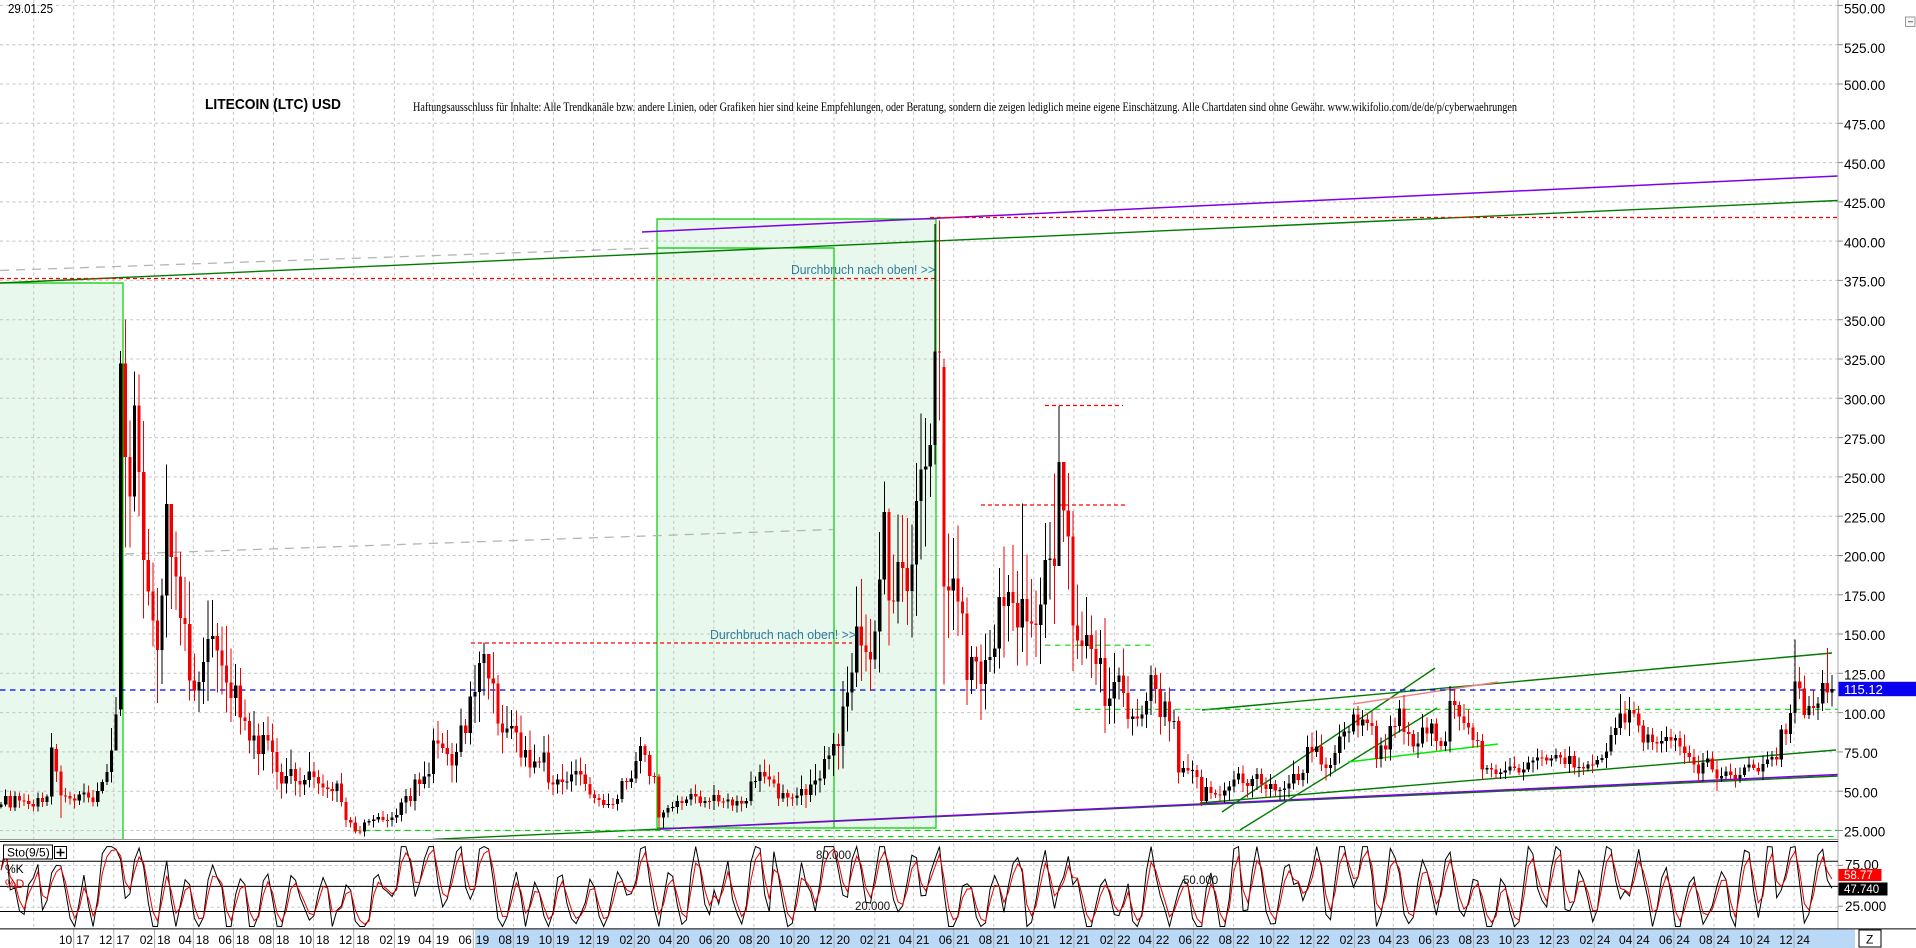  I want to click on svg-text: 400.00, so click(1864, 242).